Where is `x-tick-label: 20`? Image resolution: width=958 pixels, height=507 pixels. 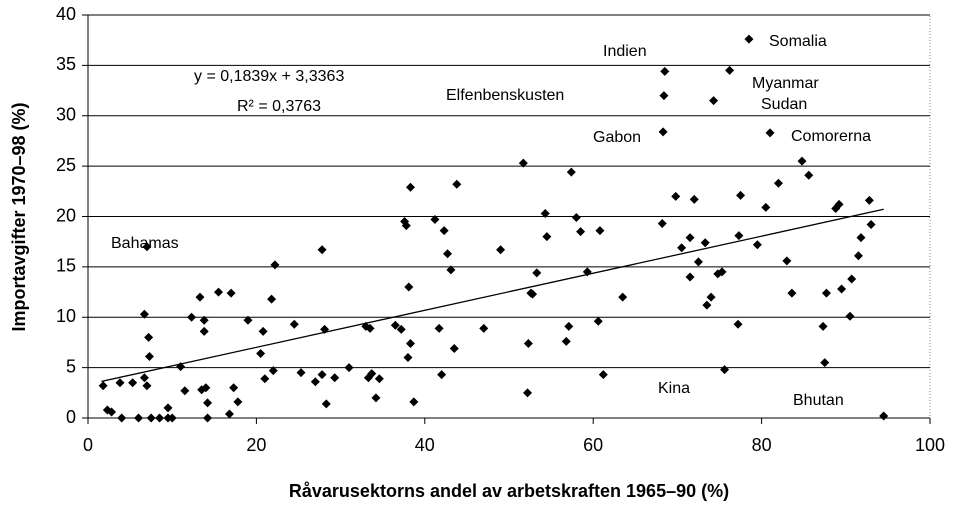
x-tick-label: 20 is located at coordinates (256, 445).